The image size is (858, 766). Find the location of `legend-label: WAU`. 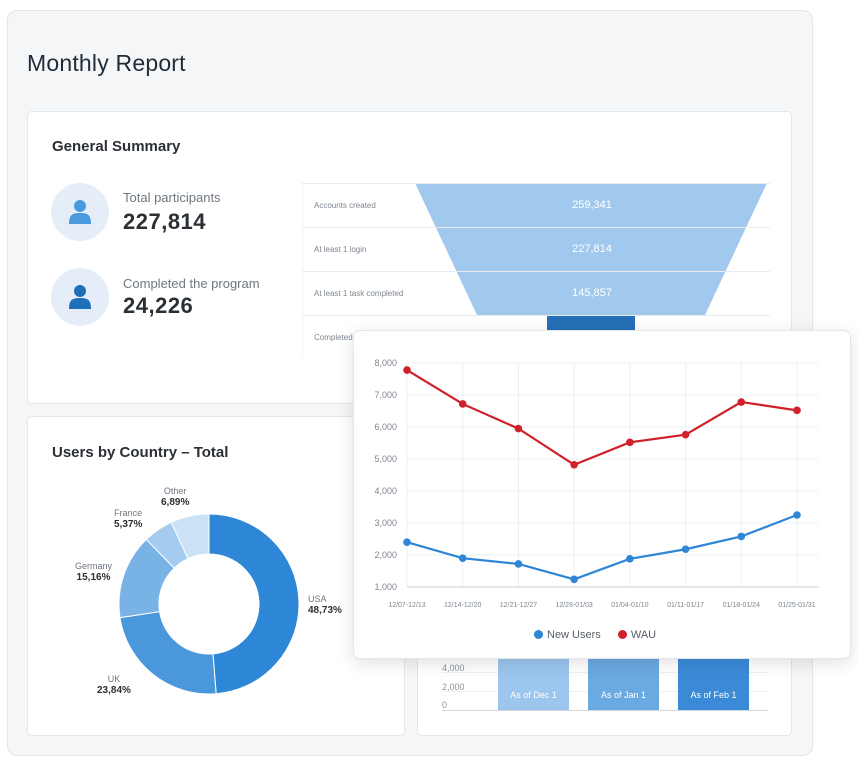

legend-label: WAU is located at coordinates (643, 635).